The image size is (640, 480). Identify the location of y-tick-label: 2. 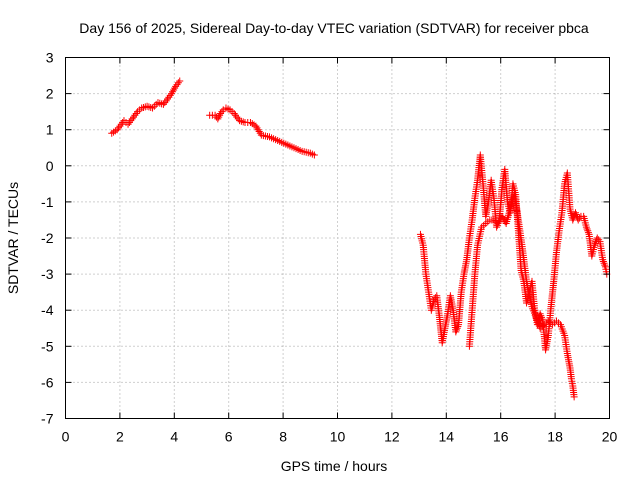
(50, 94).